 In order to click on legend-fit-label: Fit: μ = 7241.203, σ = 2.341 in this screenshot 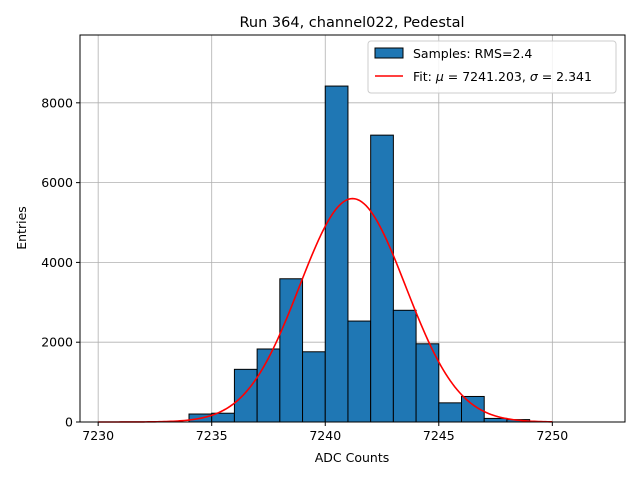, I will do `click(502, 76)`.